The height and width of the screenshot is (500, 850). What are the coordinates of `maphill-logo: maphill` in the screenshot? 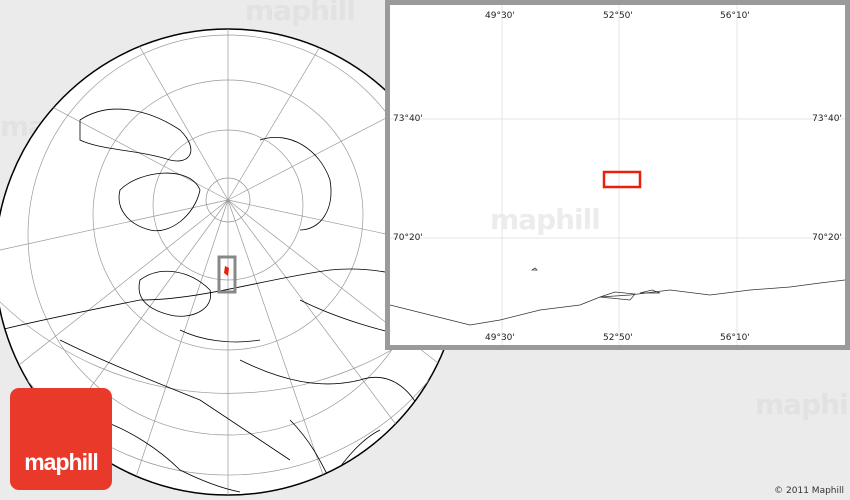 It's located at (61, 439).